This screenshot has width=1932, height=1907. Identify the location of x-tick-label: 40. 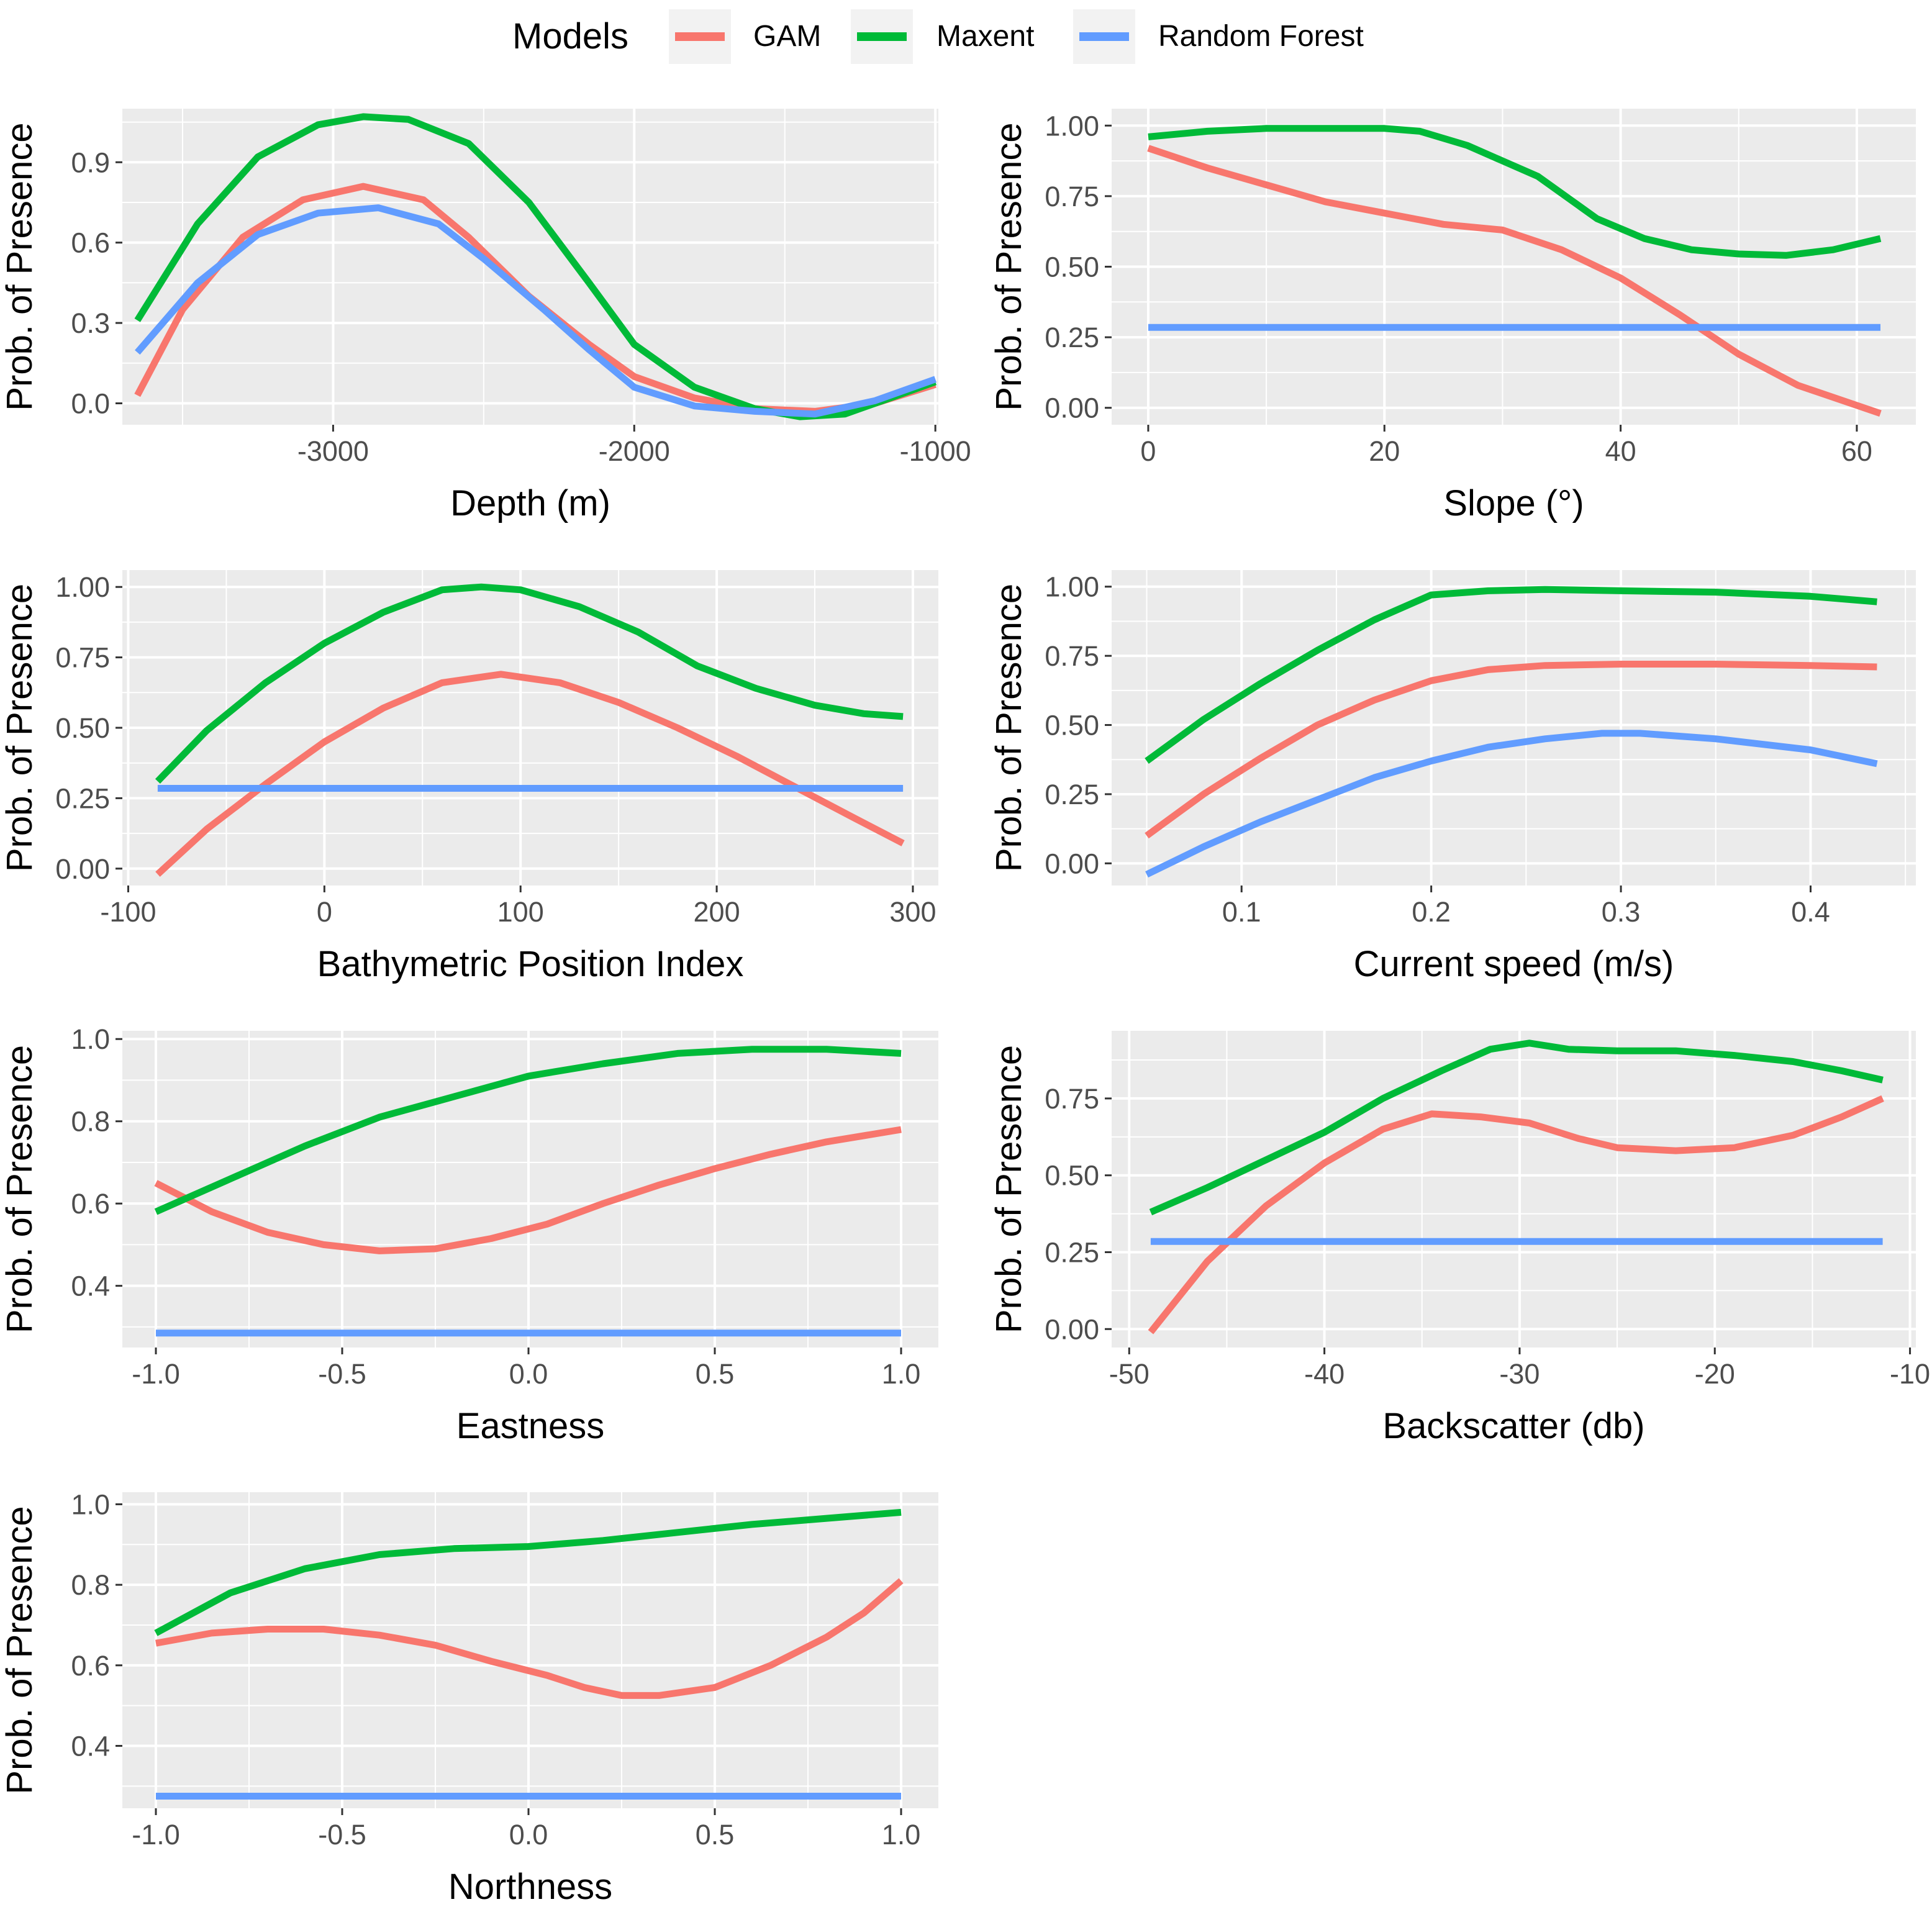
(1620, 451).